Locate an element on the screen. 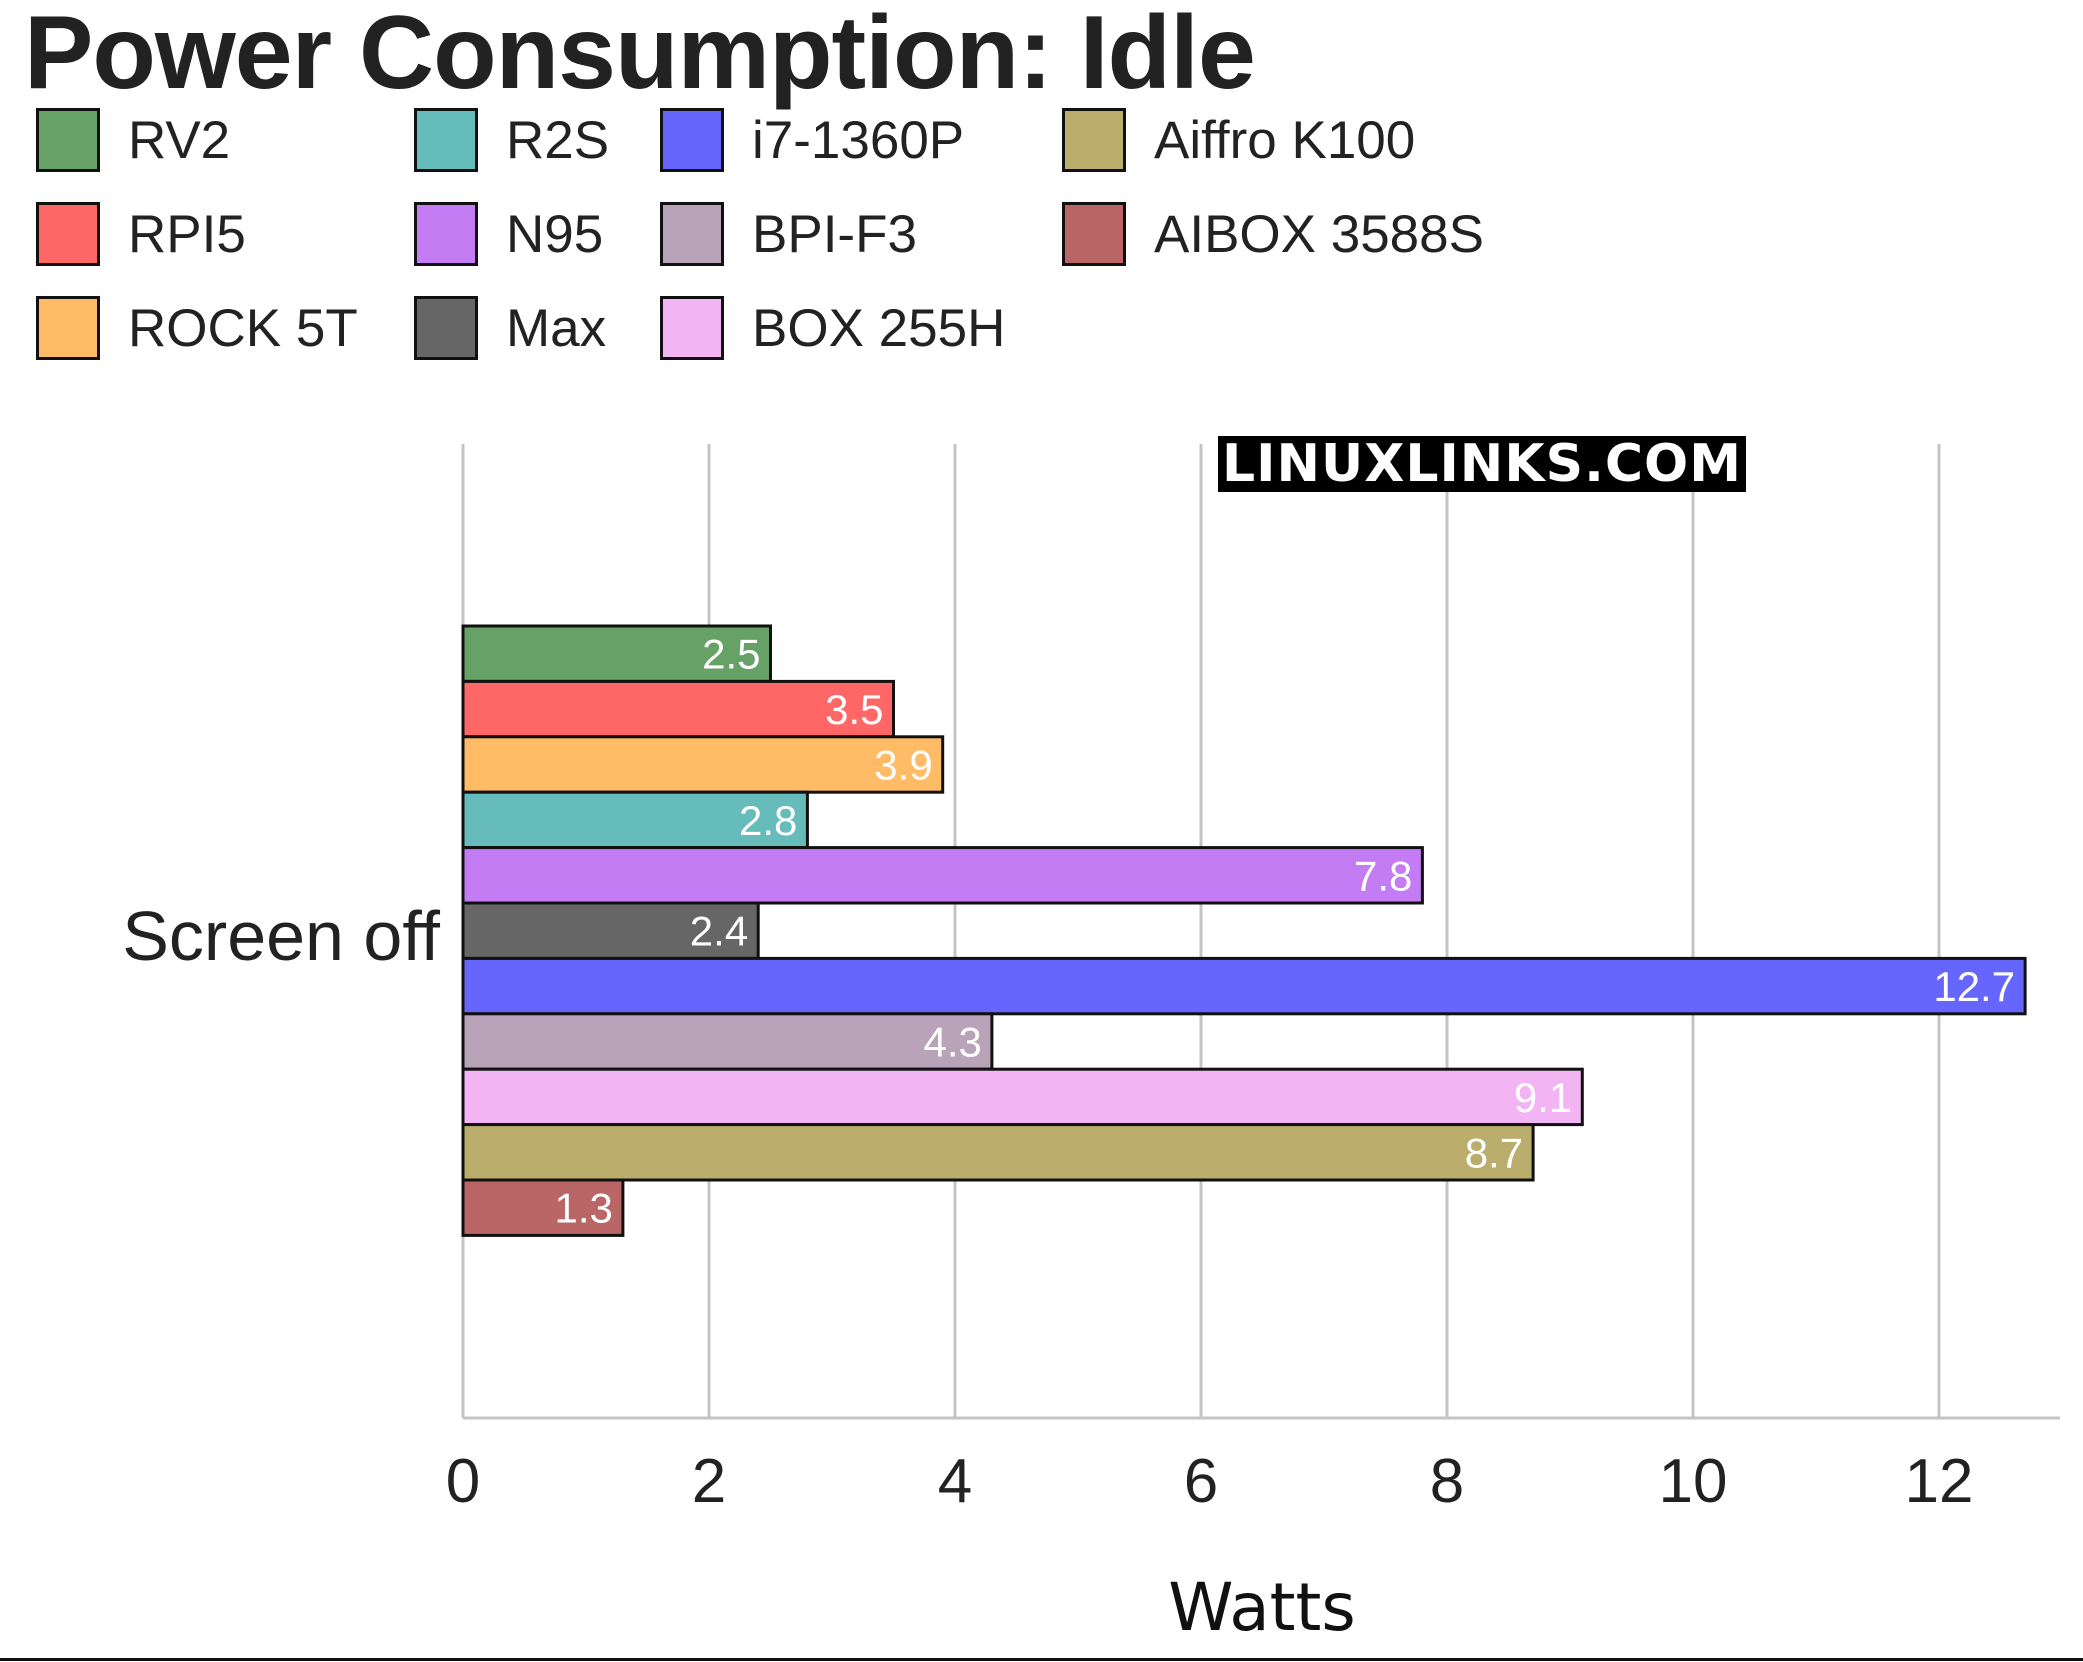 The height and width of the screenshot is (1662, 2083). bottom-divider is located at coordinates (1041, 1659).